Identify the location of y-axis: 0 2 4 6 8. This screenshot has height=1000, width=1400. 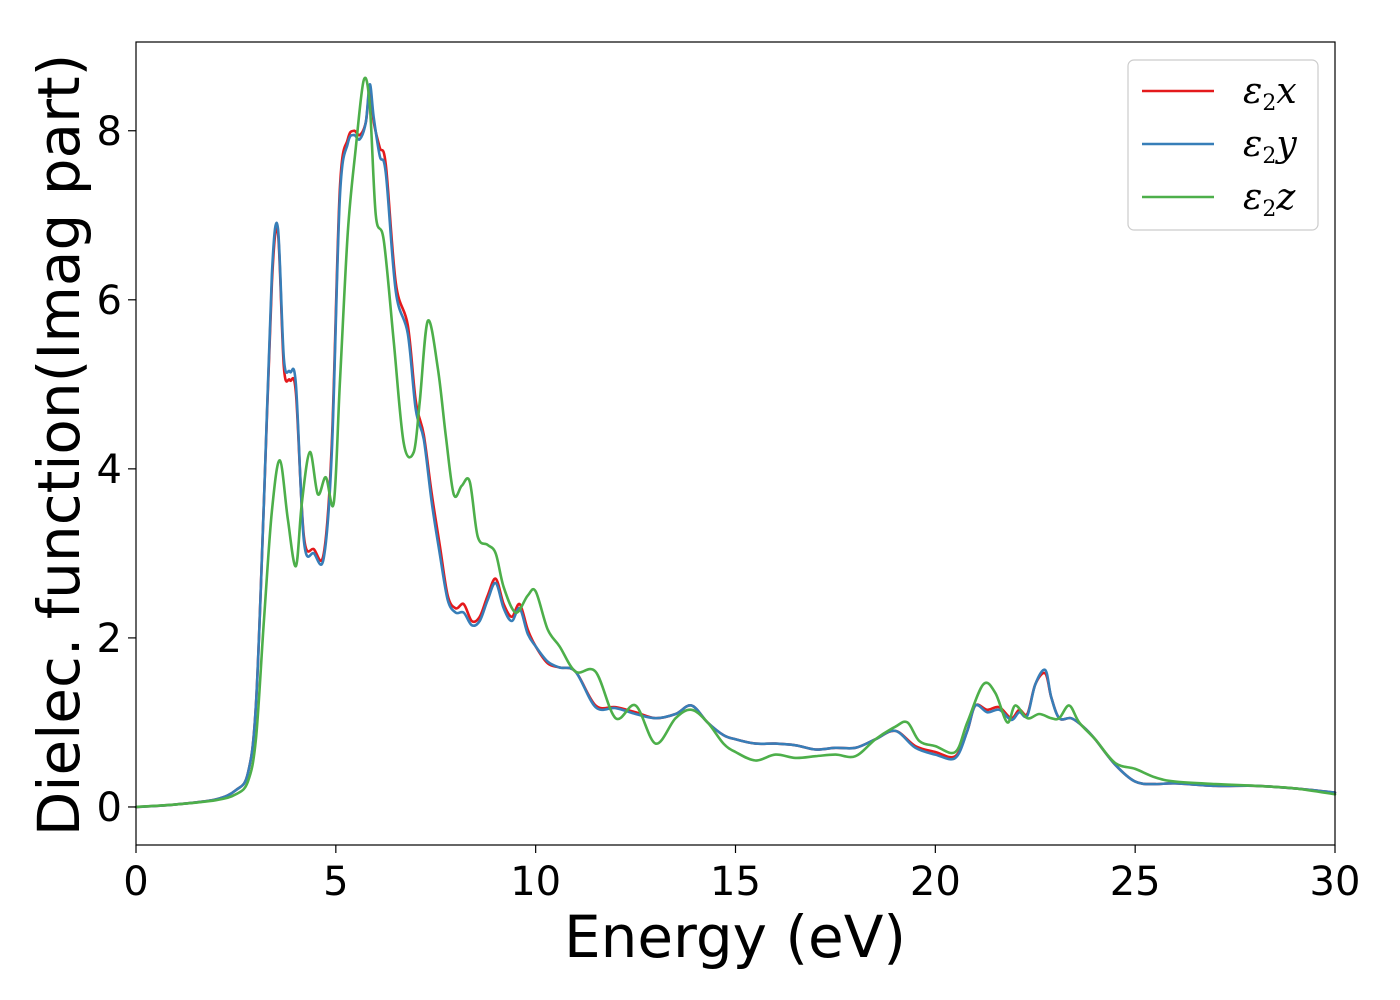
(116, 470).